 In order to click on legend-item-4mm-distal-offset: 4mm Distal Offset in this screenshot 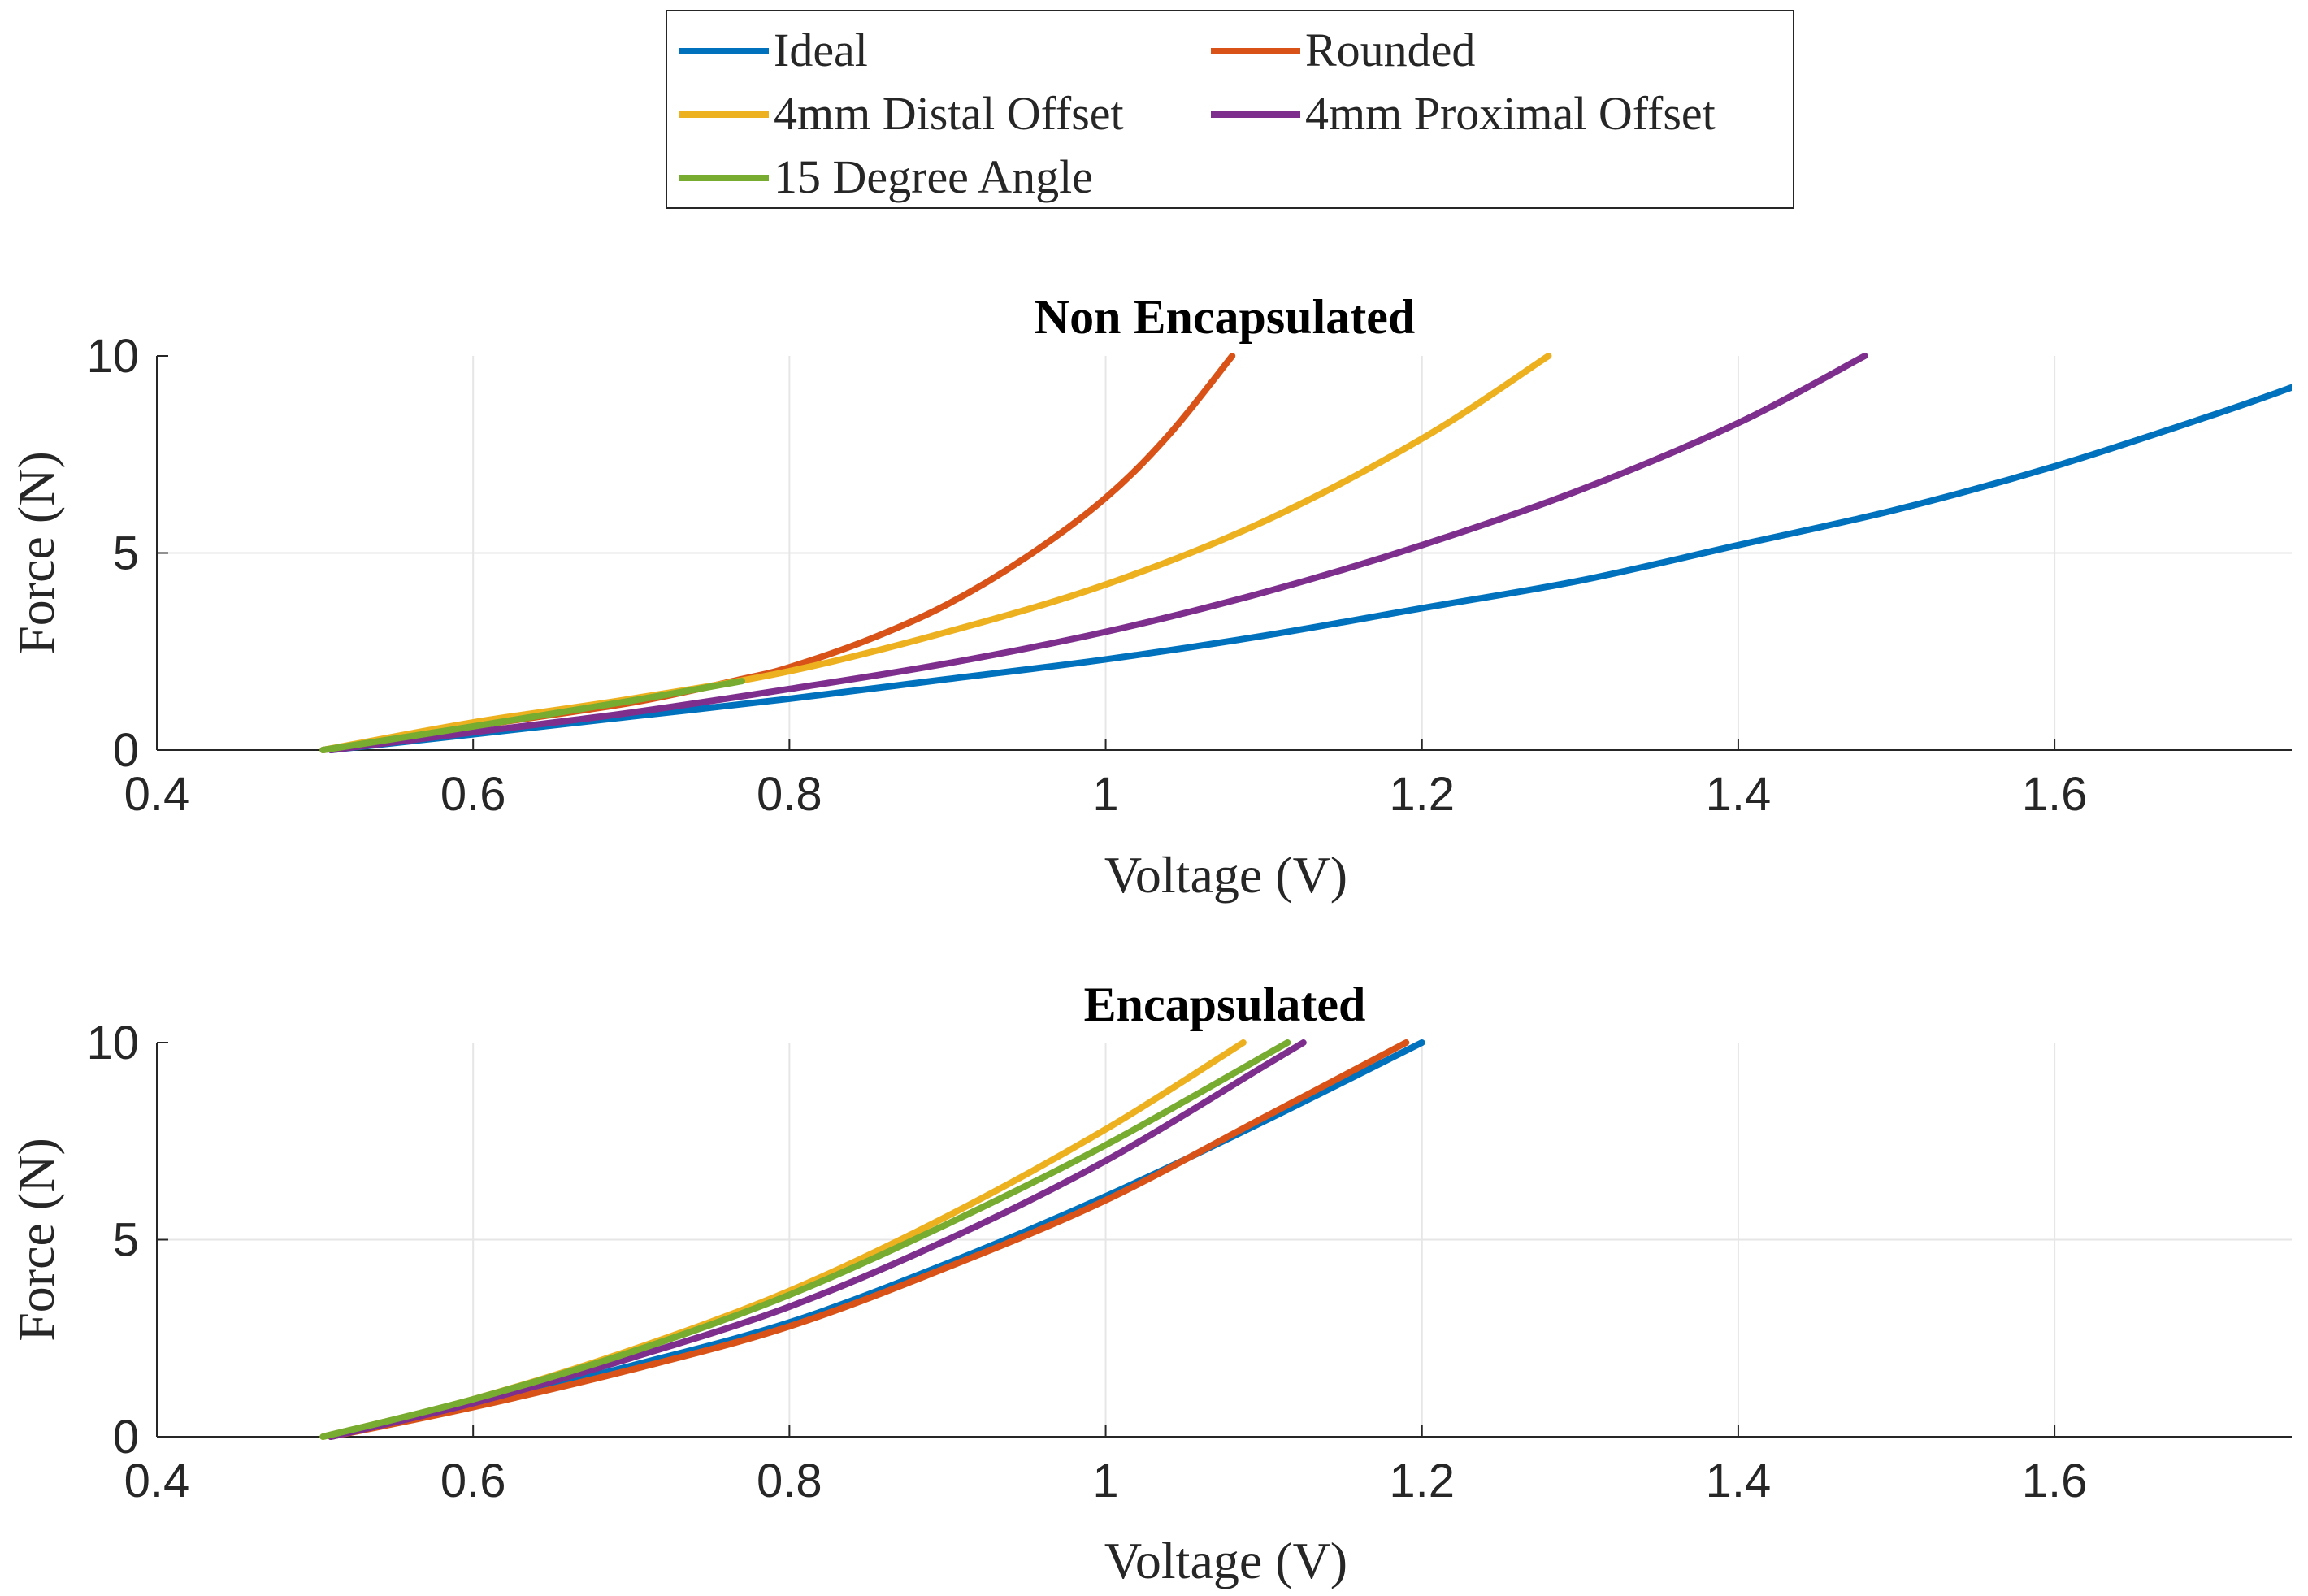, I will do `click(901, 113)`.